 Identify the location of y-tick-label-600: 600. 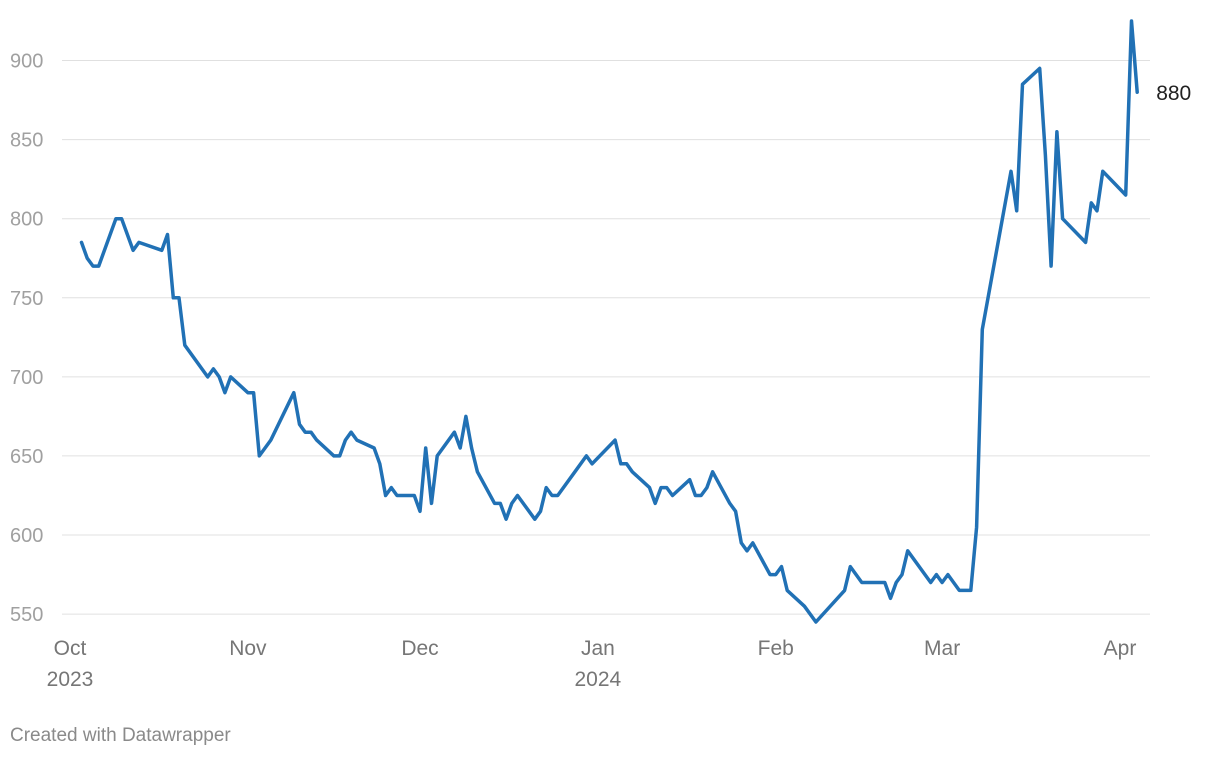
(26, 536).